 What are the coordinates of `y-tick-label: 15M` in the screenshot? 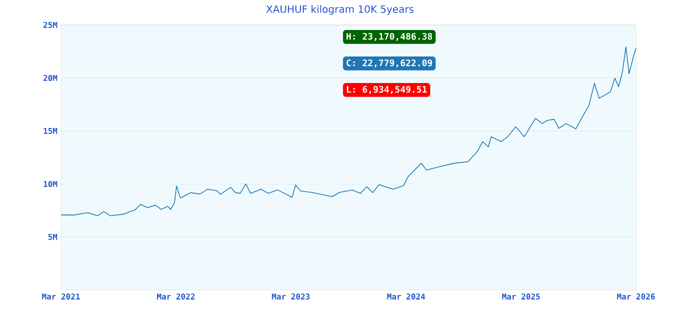 It's located at (51, 131).